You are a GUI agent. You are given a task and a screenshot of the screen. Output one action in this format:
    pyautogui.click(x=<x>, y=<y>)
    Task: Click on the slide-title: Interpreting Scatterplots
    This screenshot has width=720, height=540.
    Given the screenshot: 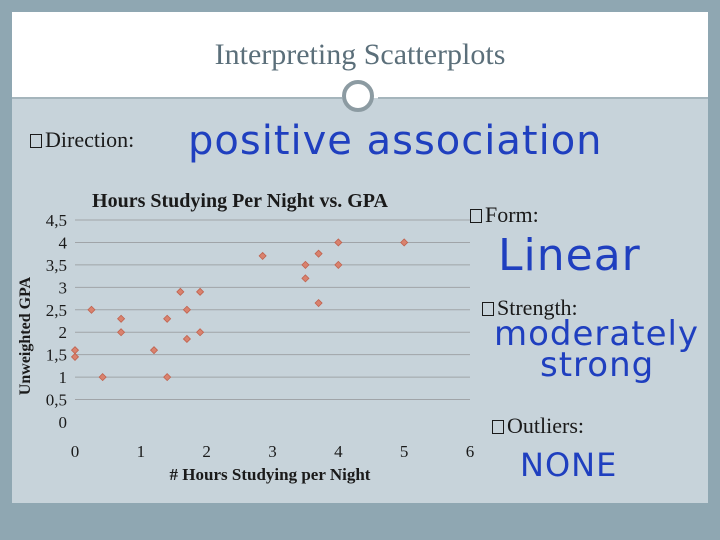 What is the action you would take?
    pyautogui.click(x=360, y=54)
    